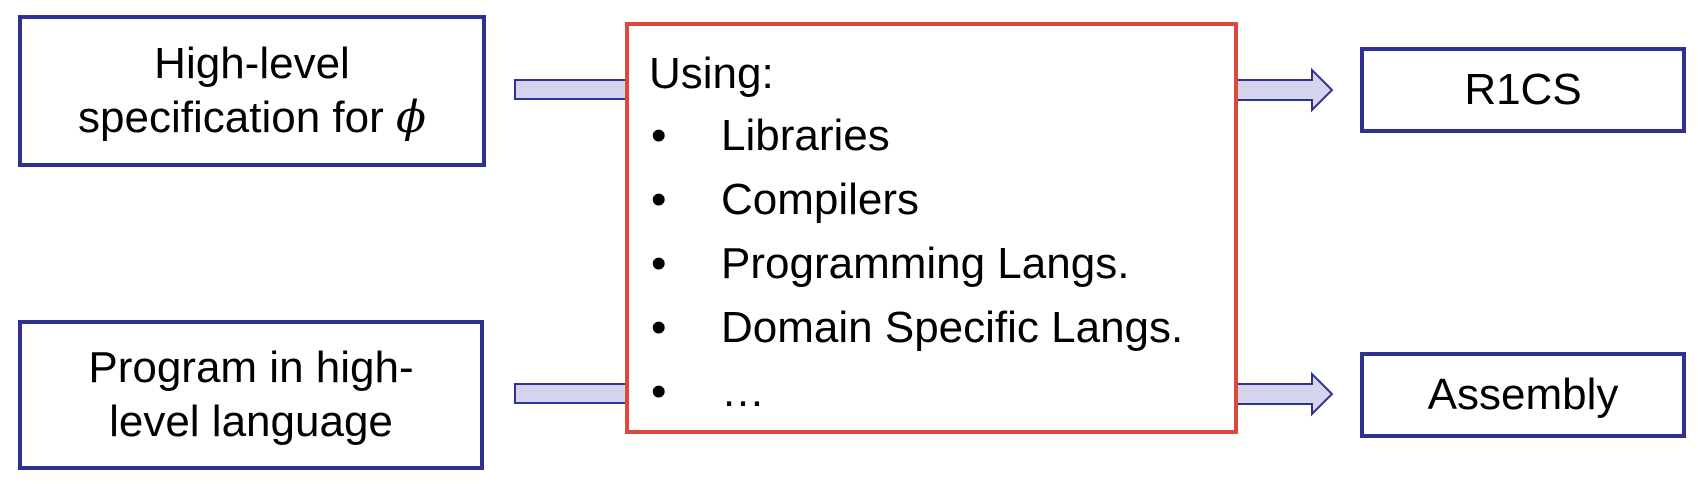  I want to click on list-item-label: Compilers, so click(820, 199).